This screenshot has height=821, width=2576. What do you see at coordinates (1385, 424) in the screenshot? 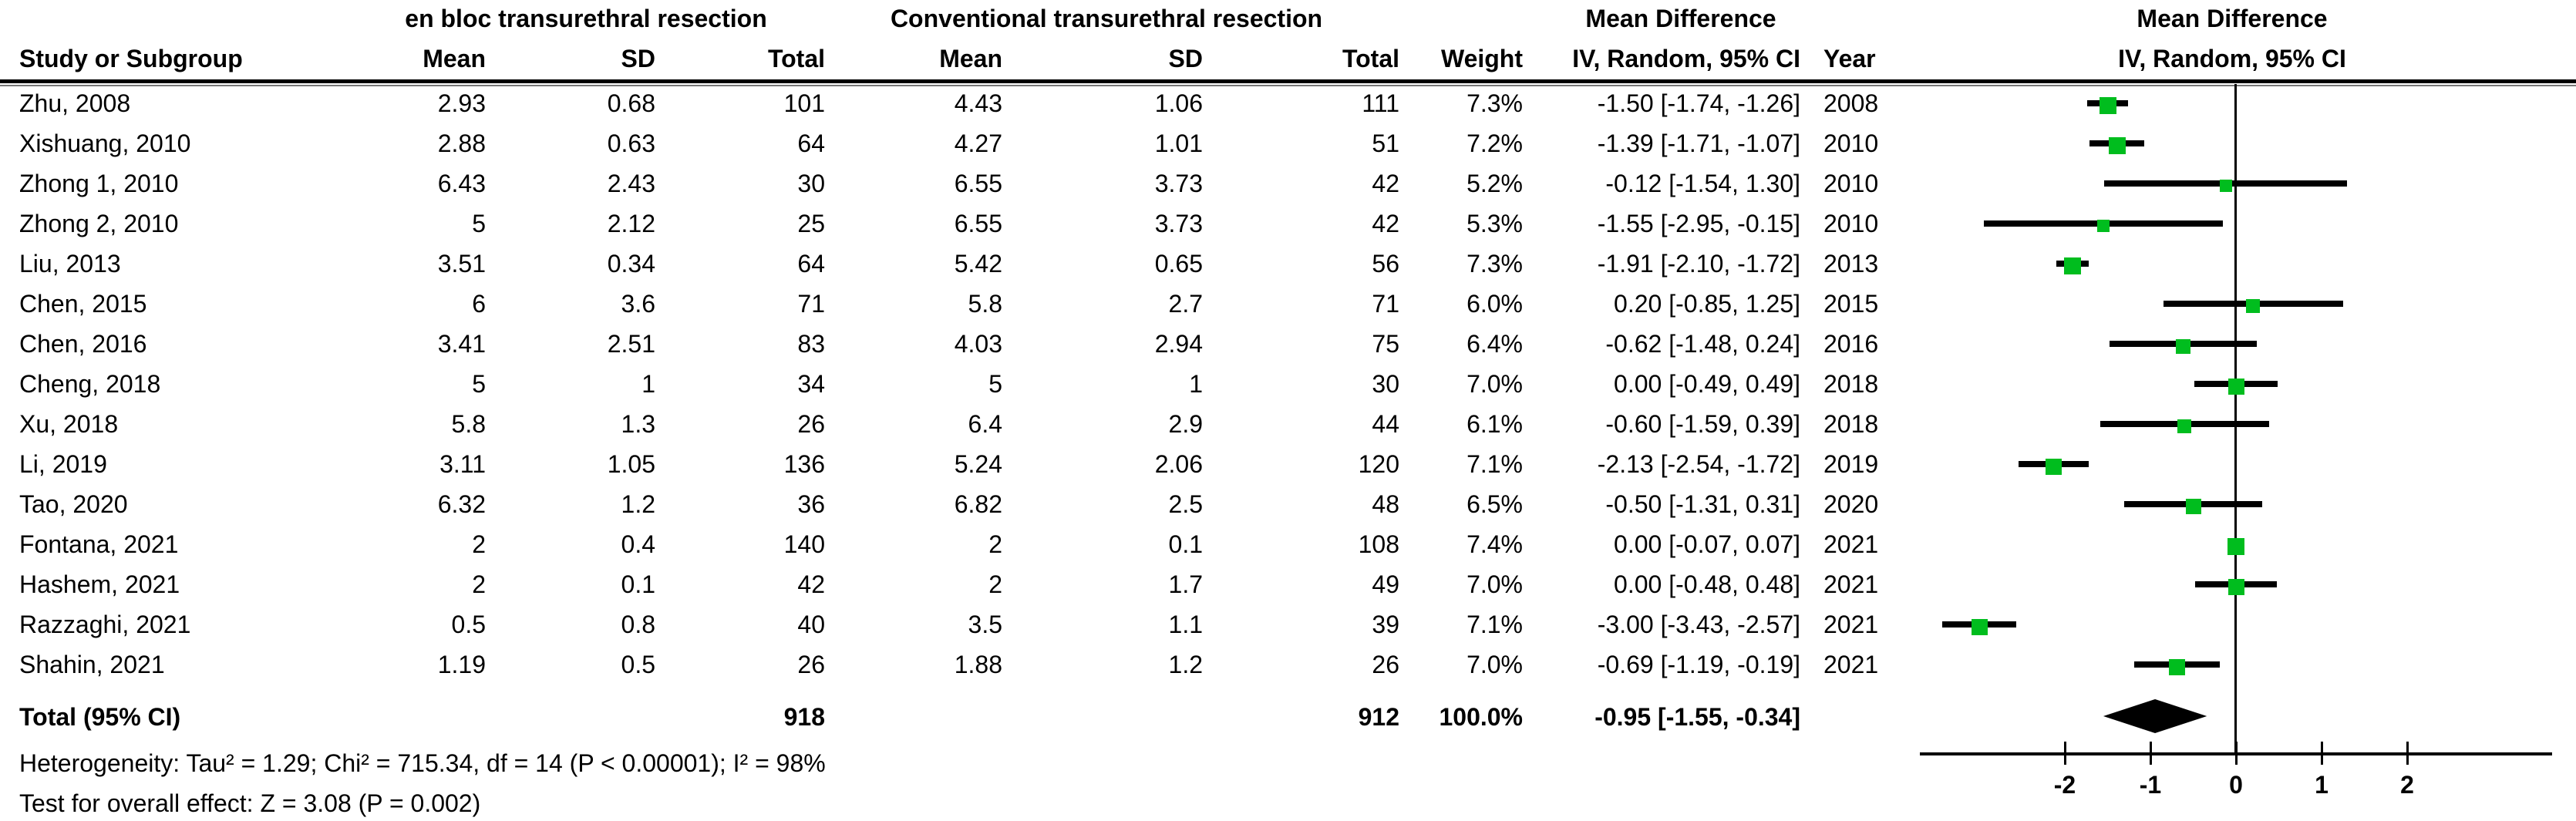
I see `group2-total: 44` at bounding box center [1385, 424].